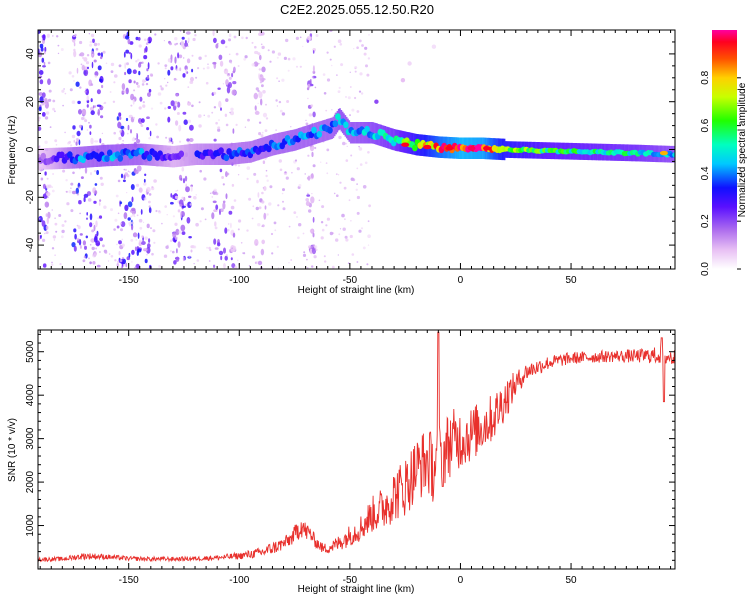 Image resolution: width=750 pixels, height=600 pixels. Describe the element at coordinates (357, 9) in the screenshot. I see `figure-title: C2E2.2025.055.12.50.R20` at that location.